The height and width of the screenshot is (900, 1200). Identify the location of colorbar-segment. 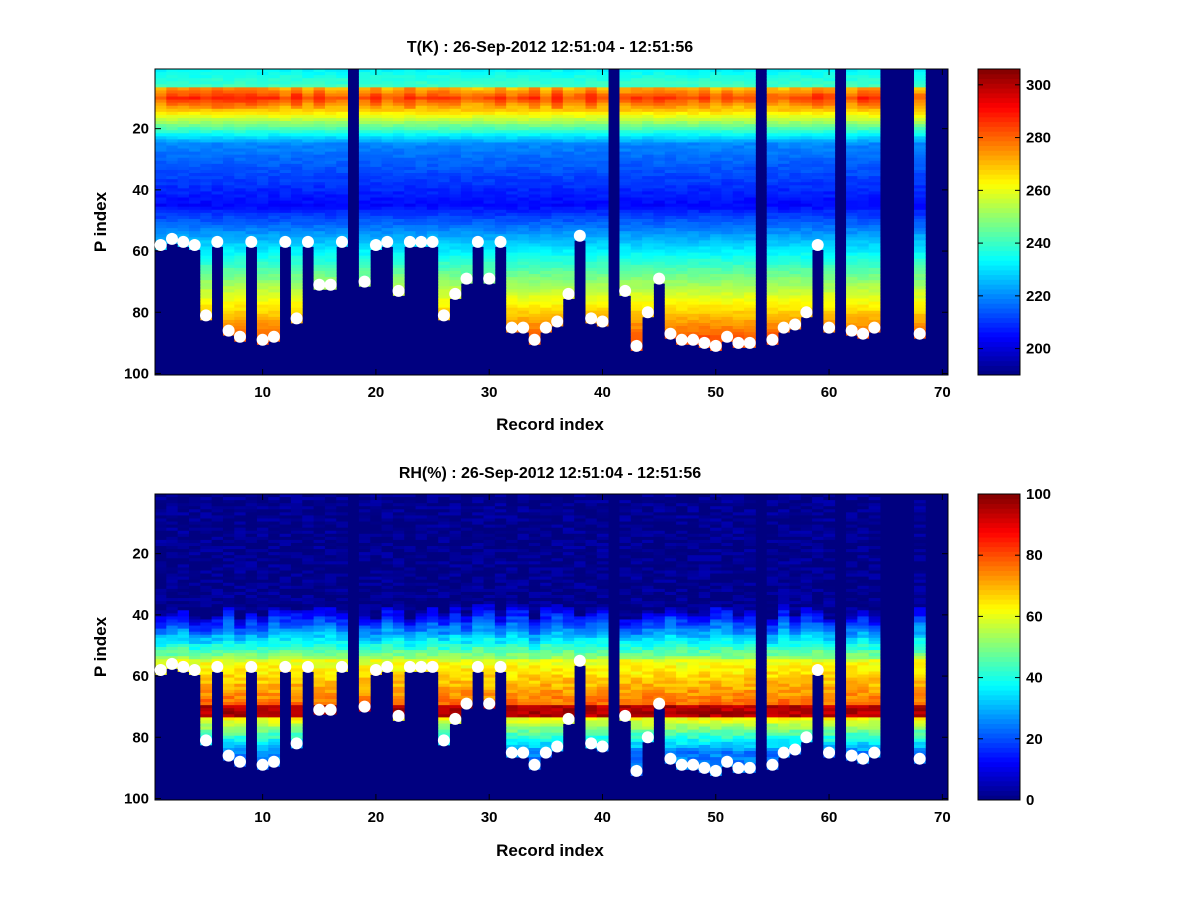
(999, 205).